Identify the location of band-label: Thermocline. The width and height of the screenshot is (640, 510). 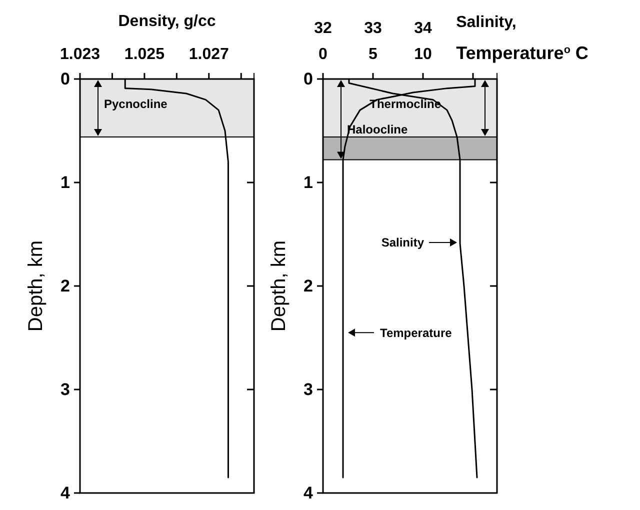
(406, 104).